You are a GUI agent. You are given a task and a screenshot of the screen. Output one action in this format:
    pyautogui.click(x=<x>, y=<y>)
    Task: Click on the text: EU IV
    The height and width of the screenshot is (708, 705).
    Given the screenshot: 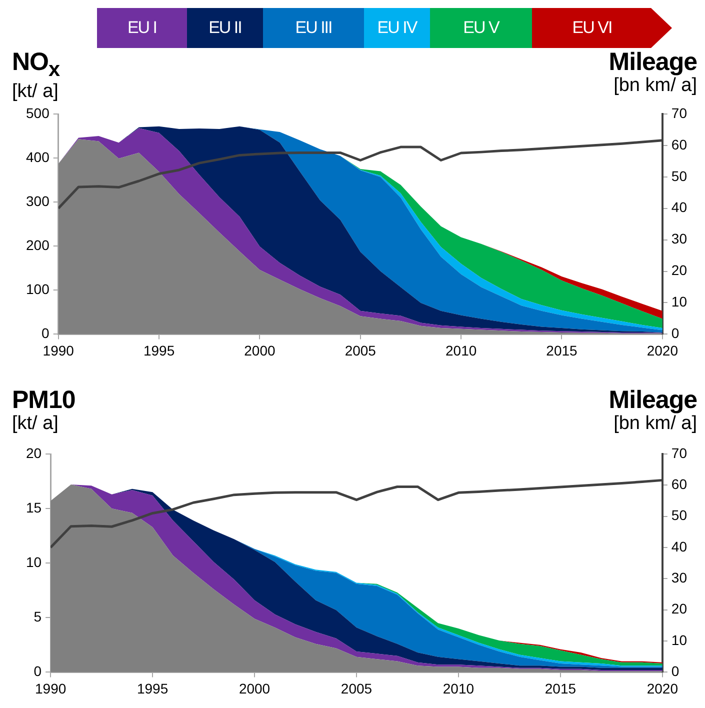 What is the action you would take?
    pyautogui.click(x=397, y=28)
    